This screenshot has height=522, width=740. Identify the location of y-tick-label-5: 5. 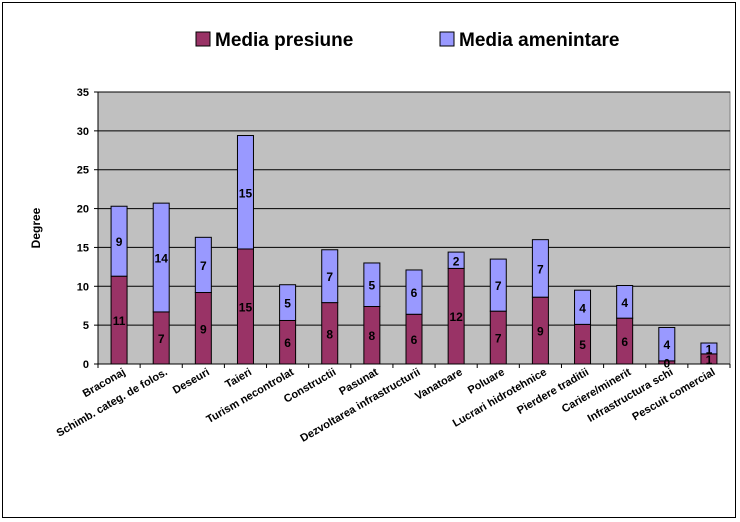
(86, 326).